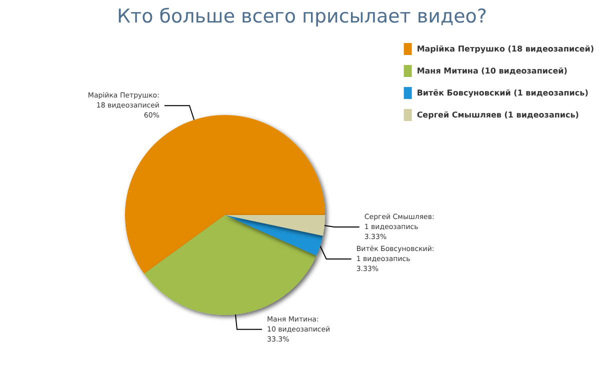 The width and height of the screenshot is (604, 378). Describe the element at coordinates (505, 49) in the screenshot. I see `legend-label: Марійка Петрушко (18 видеозаписей)` at that location.